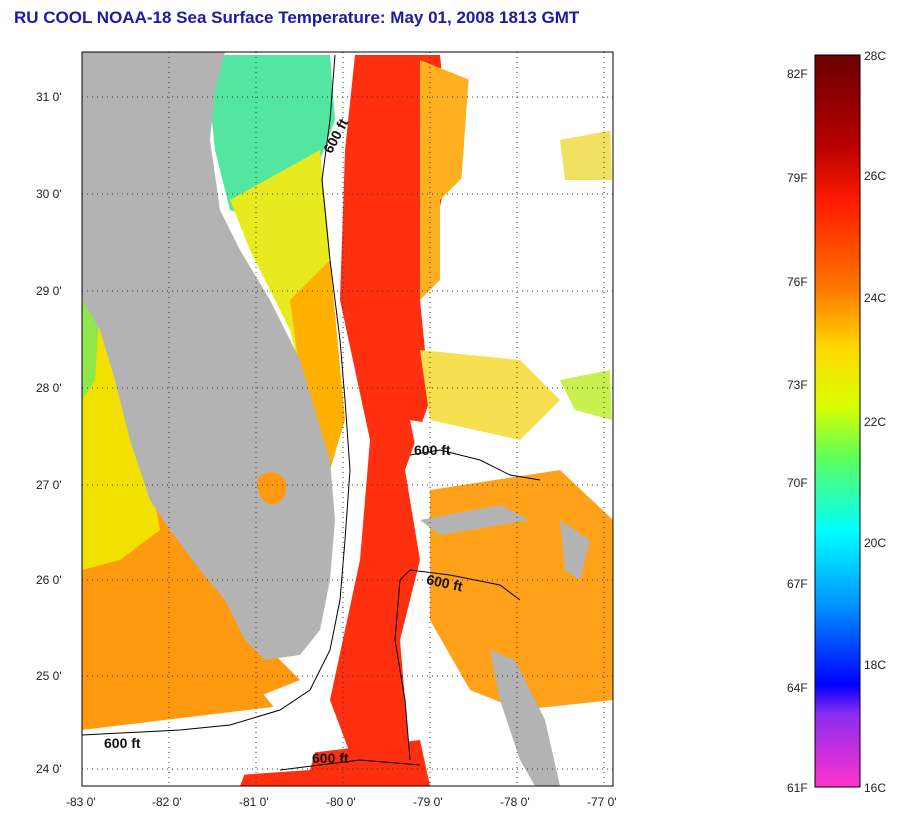 The width and height of the screenshot is (897, 817). I want to click on colorbar-c-label: 18C, so click(875, 665).